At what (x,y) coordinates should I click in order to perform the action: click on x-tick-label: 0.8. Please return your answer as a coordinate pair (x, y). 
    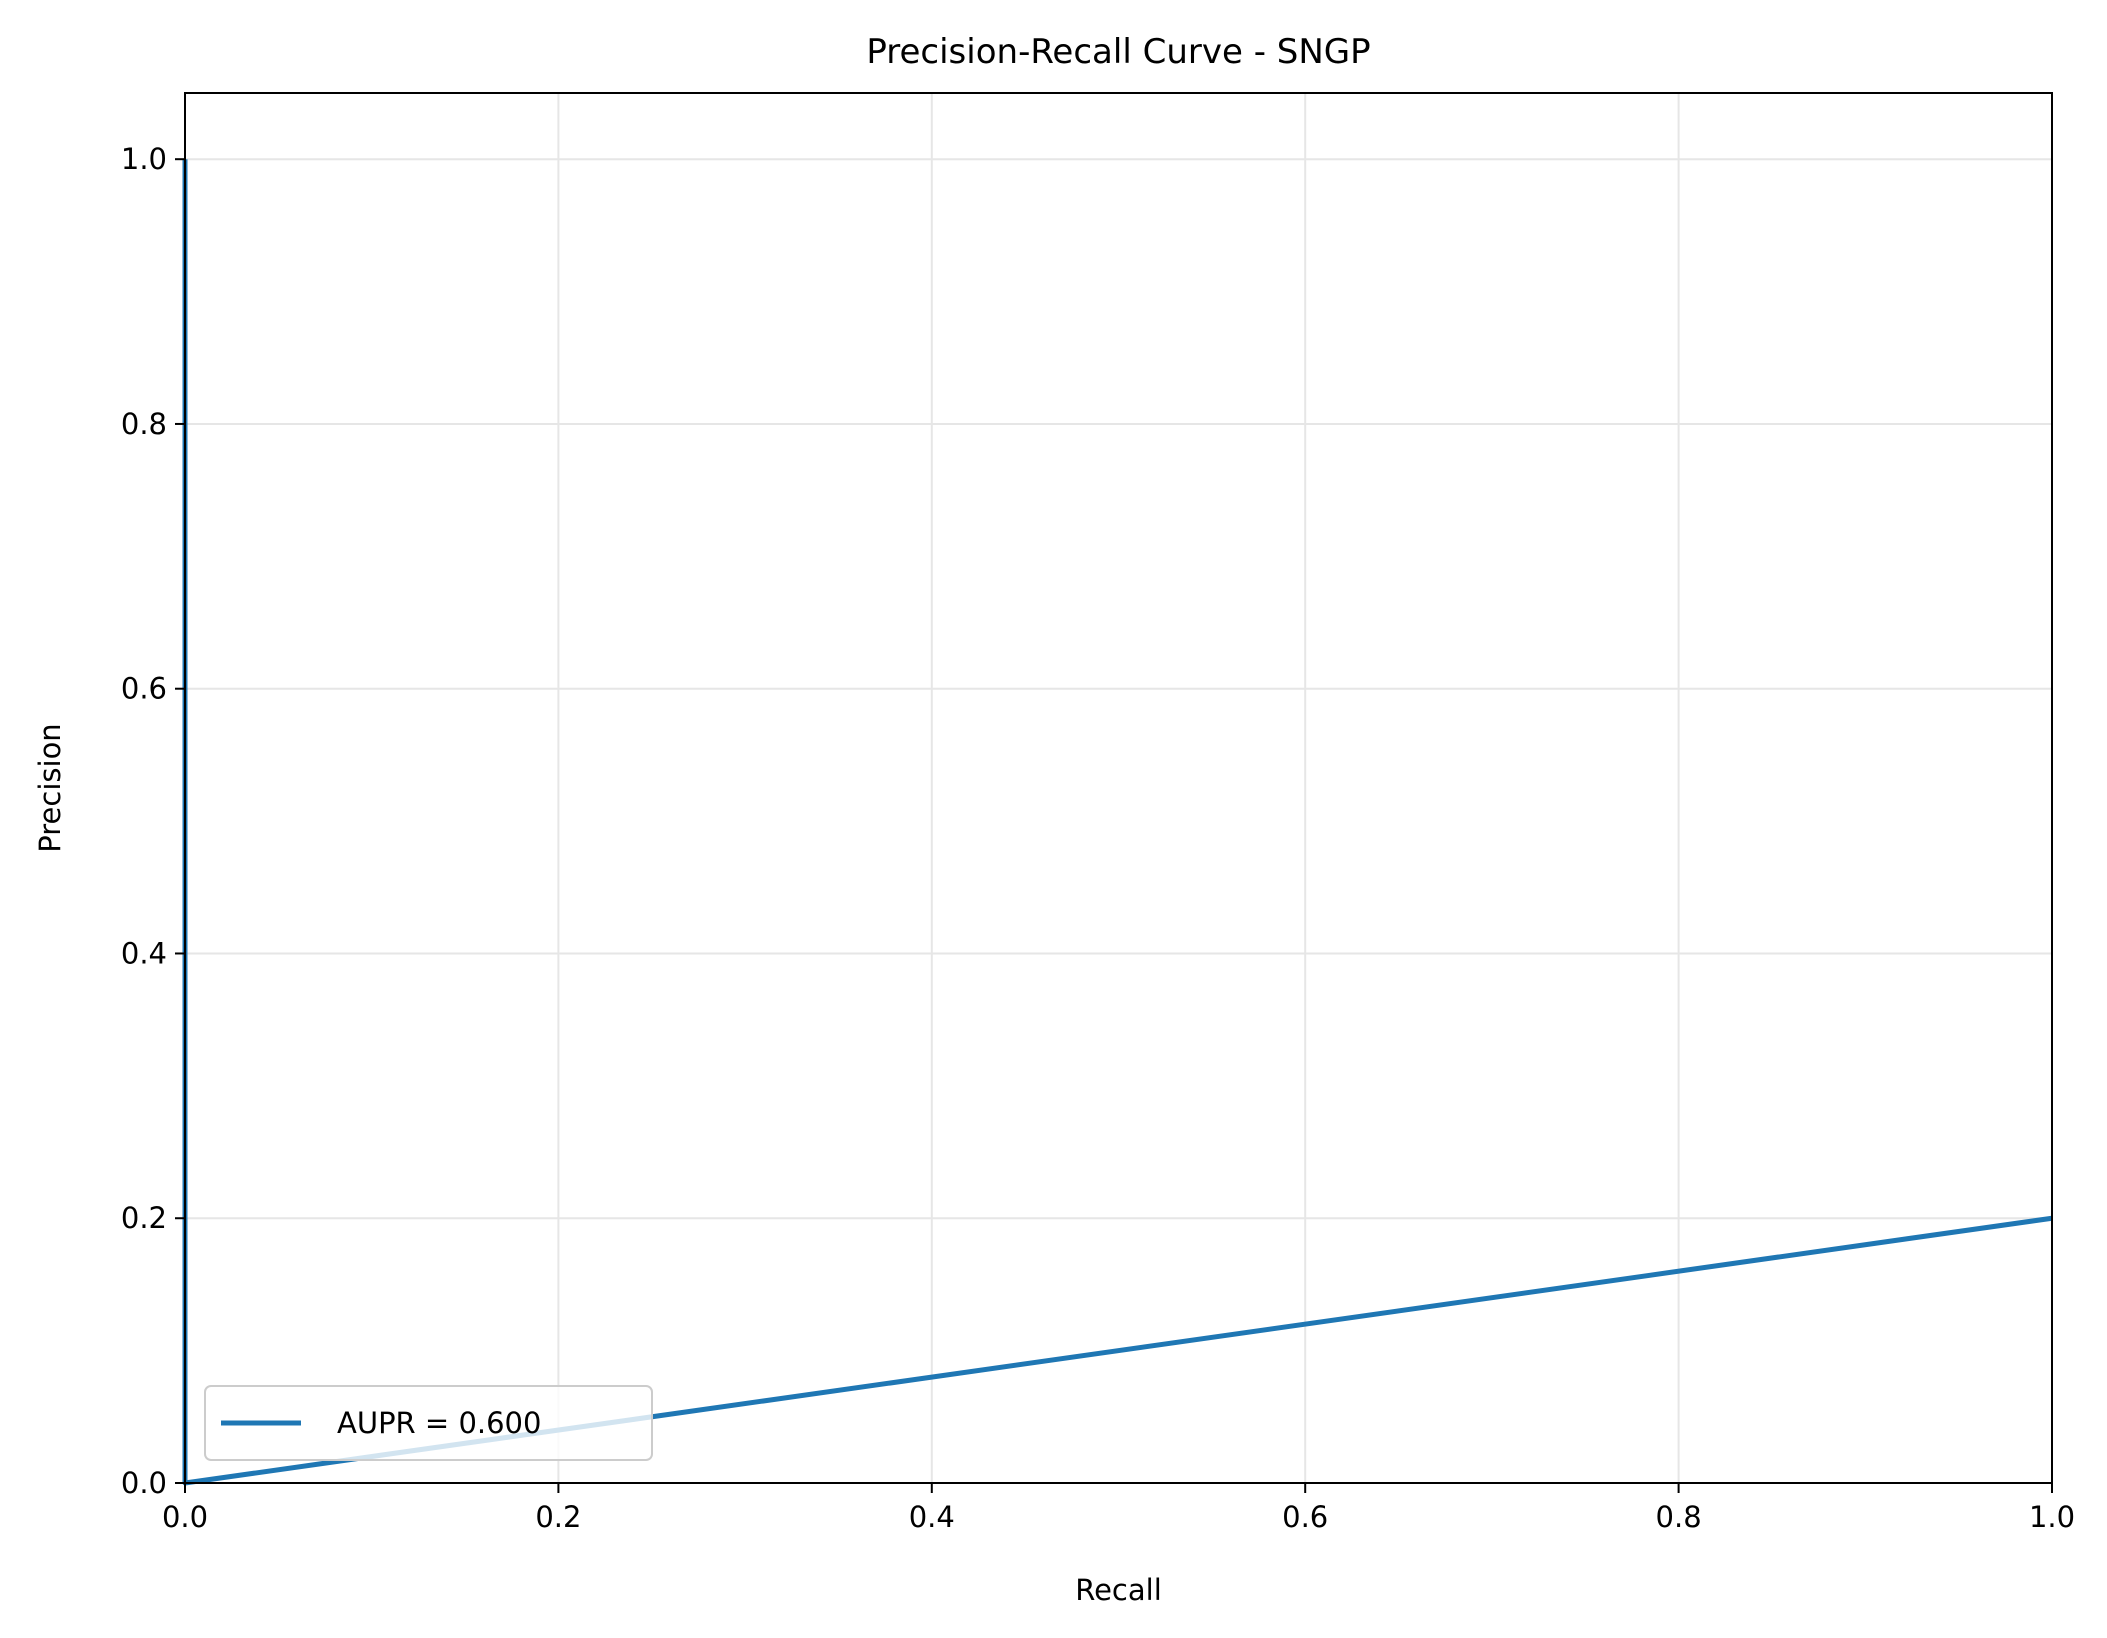
    Looking at the image, I should click on (1679, 1517).